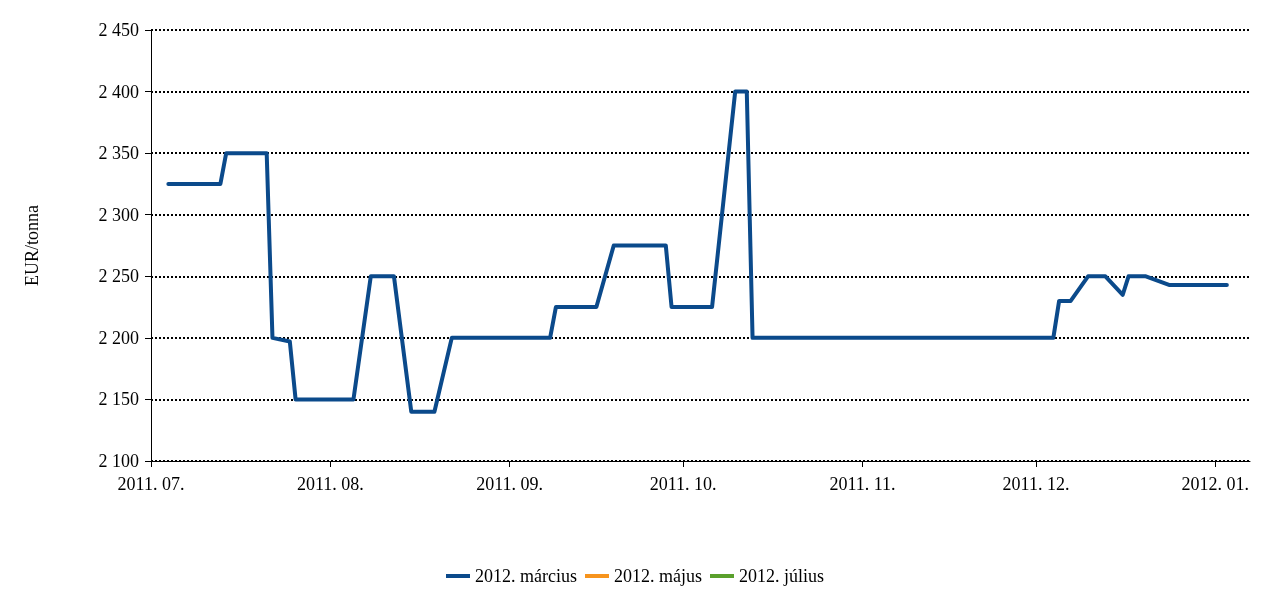 Image resolution: width=1270 pixels, height=598 pixels. What do you see at coordinates (683, 484) in the screenshot?
I see `x-tick-label: 2011. 10.` at bounding box center [683, 484].